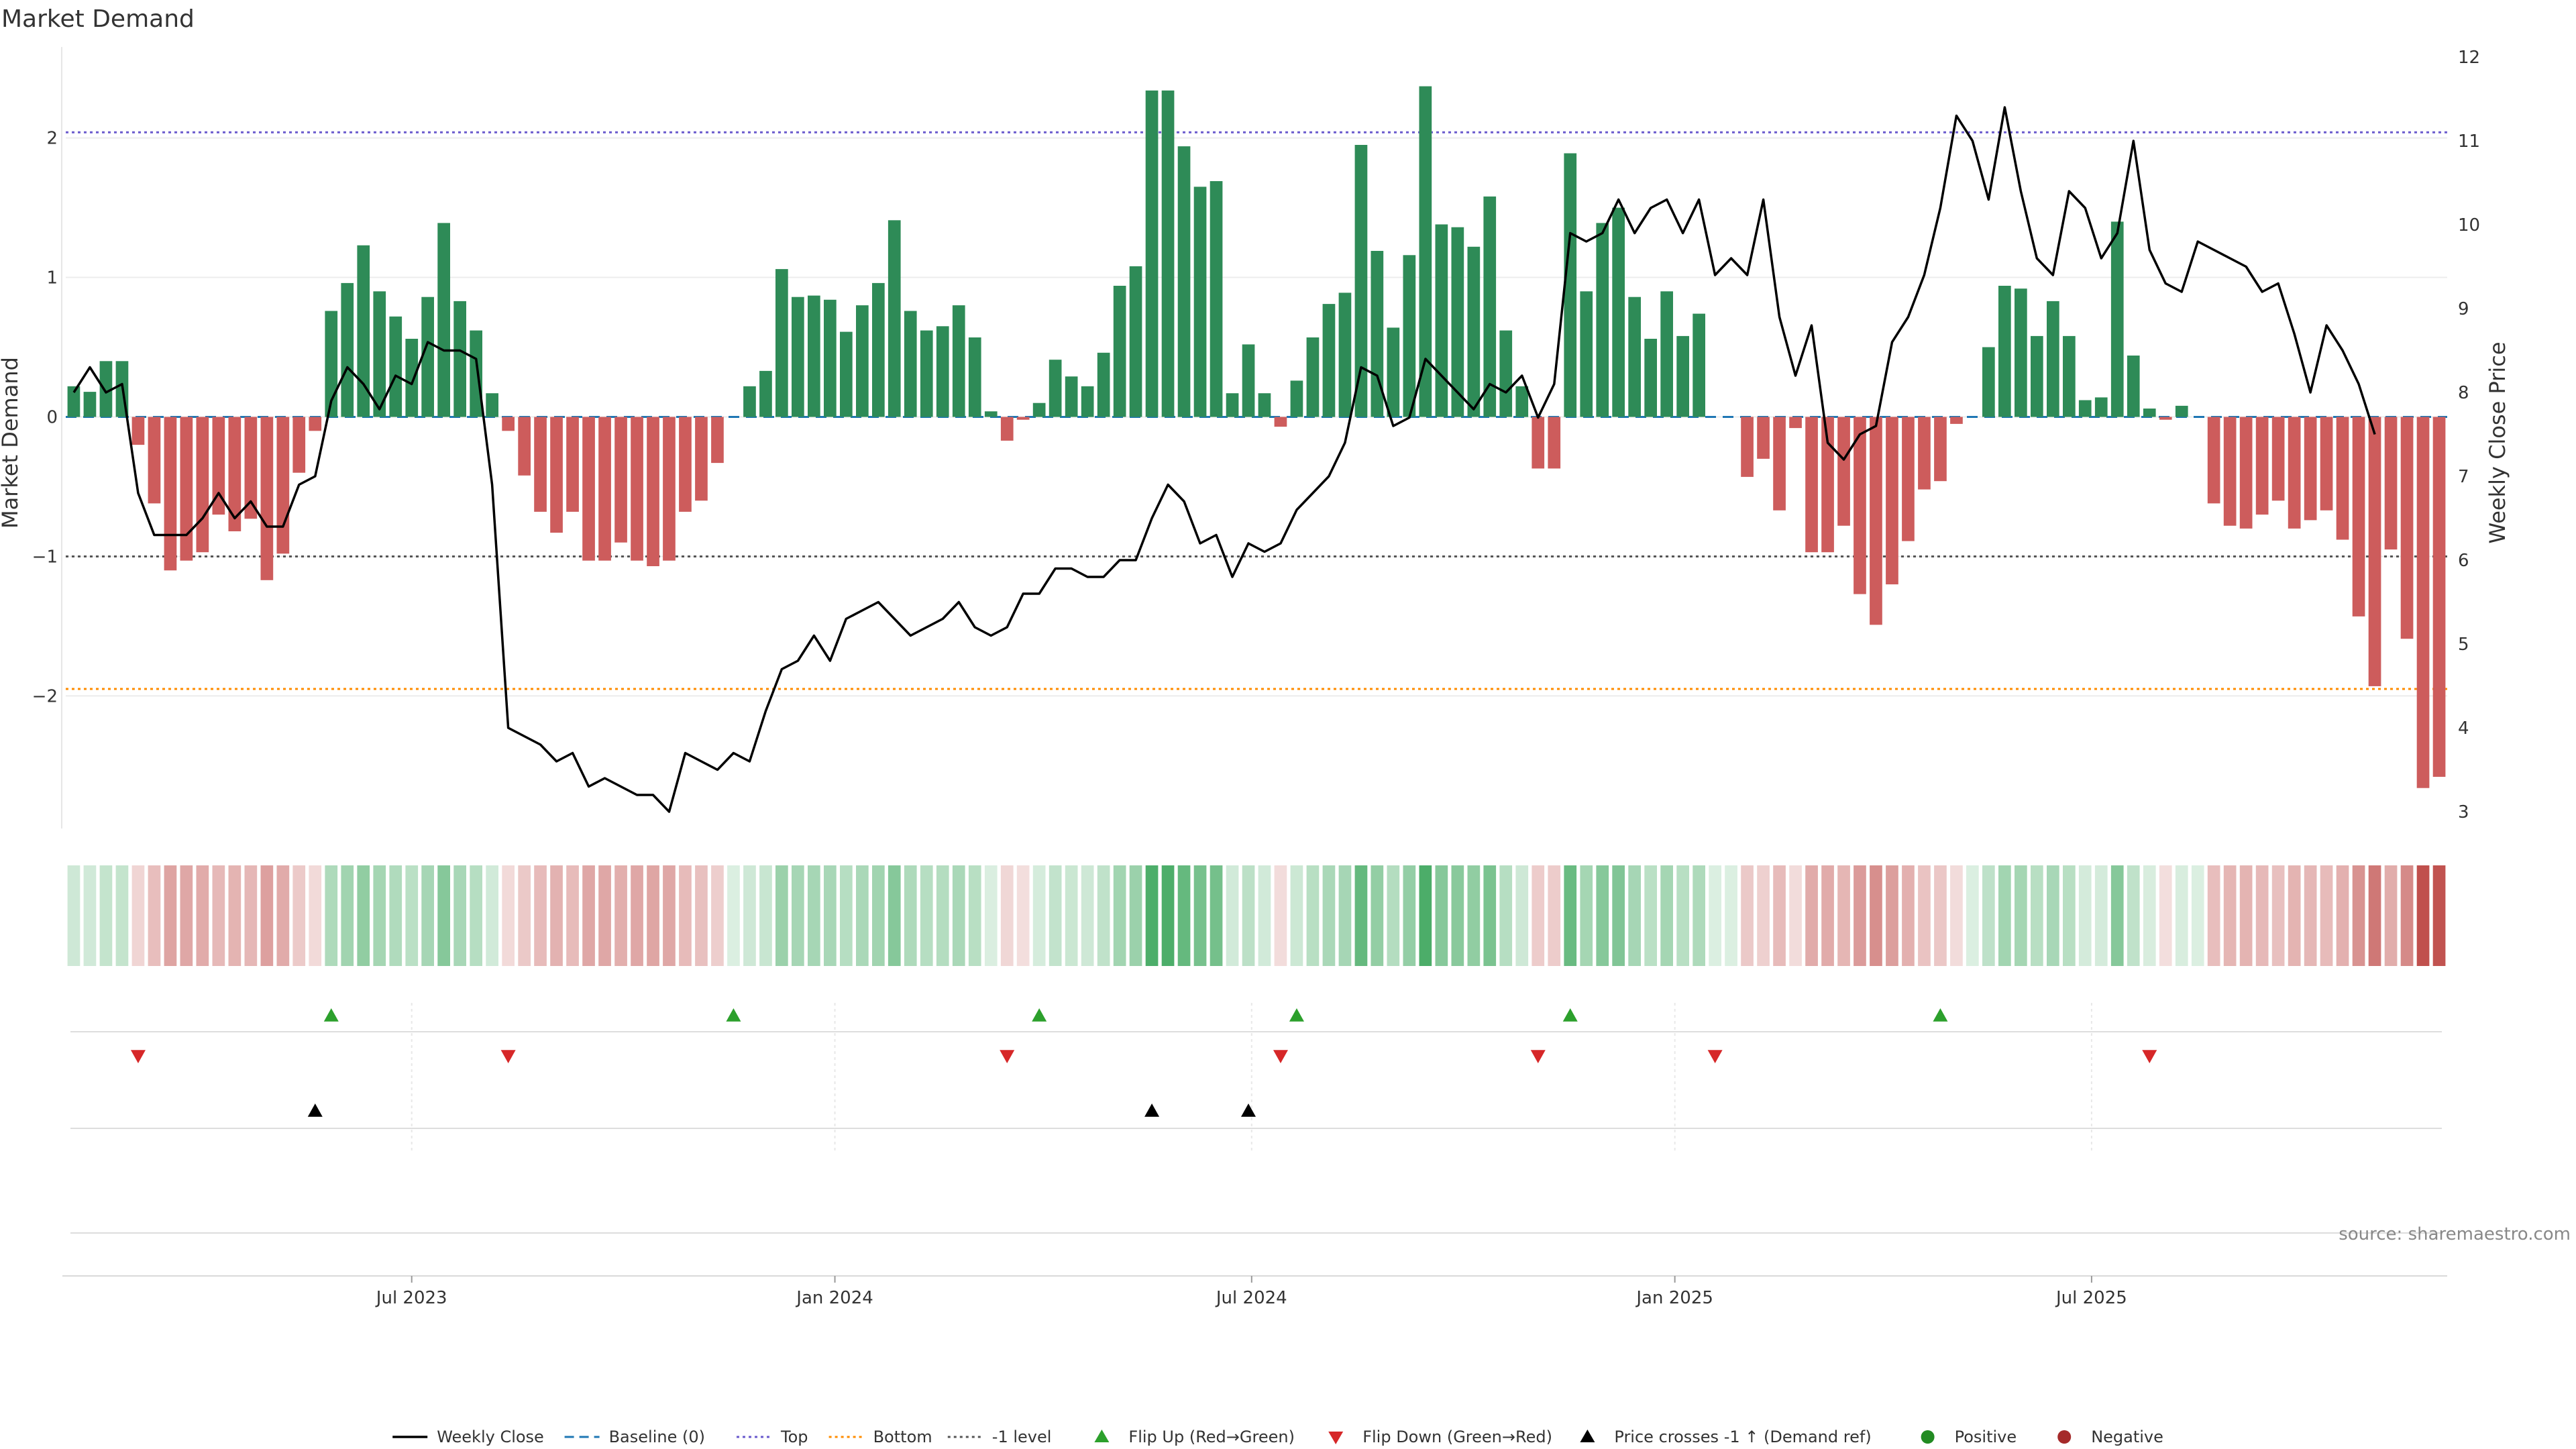 The width and height of the screenshot is (2576, 1449). Describe the element at coordinates (2497, 442) in the screenshot. I see `y2-axis-label: Weekly Close Price` at that location.